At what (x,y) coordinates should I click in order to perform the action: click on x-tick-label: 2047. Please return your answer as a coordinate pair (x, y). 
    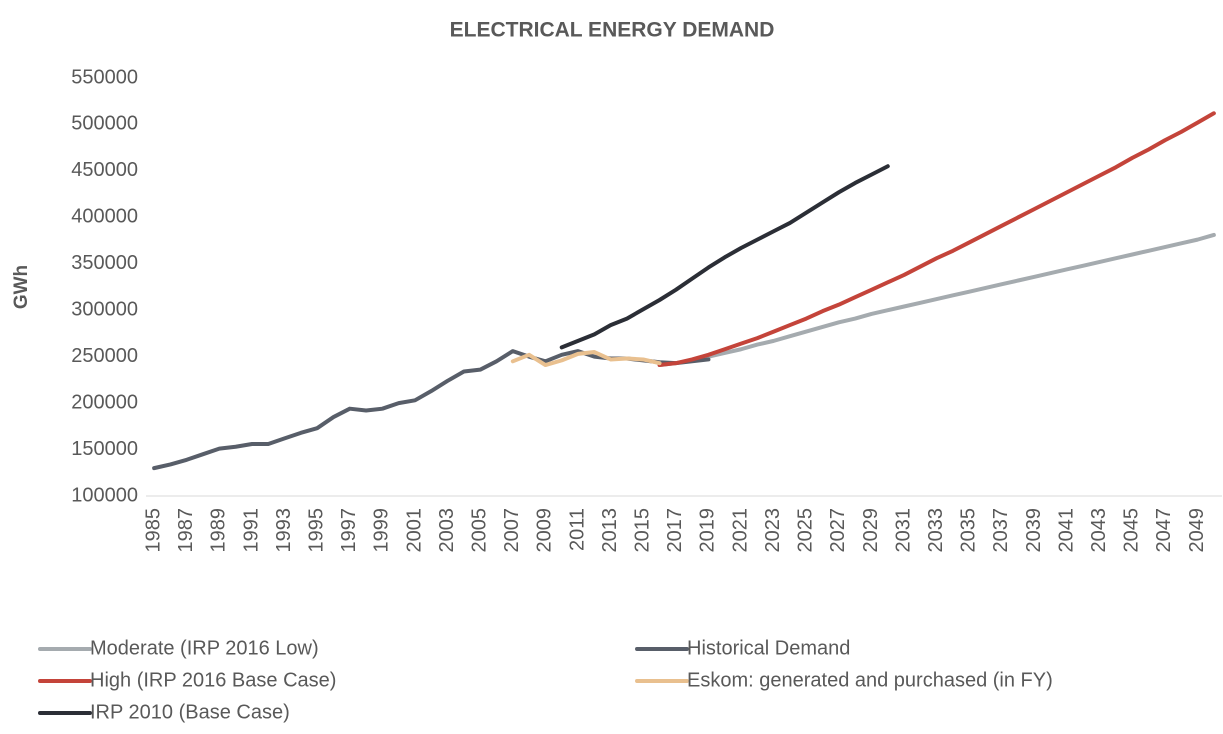
    Looking at the image, I should click on (1164, 530).